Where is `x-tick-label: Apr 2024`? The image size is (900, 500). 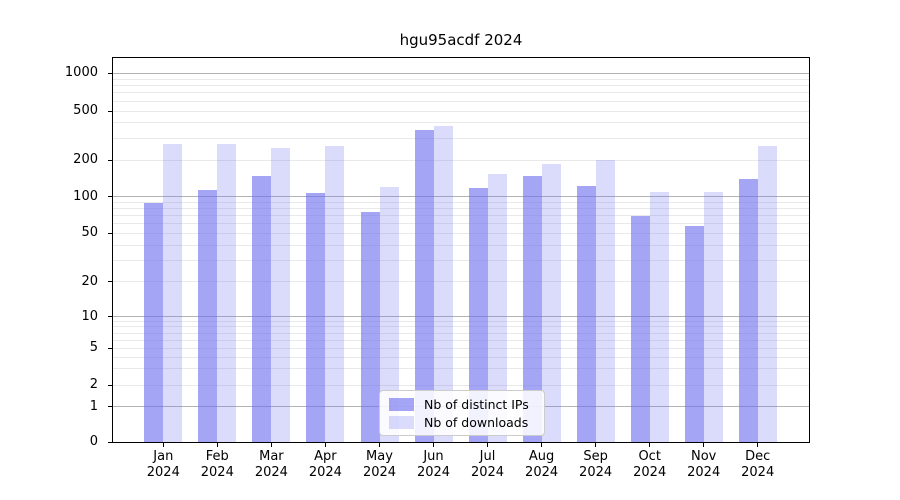
x-tick-label: Apr 2024 is located at coordinates (325, 464).